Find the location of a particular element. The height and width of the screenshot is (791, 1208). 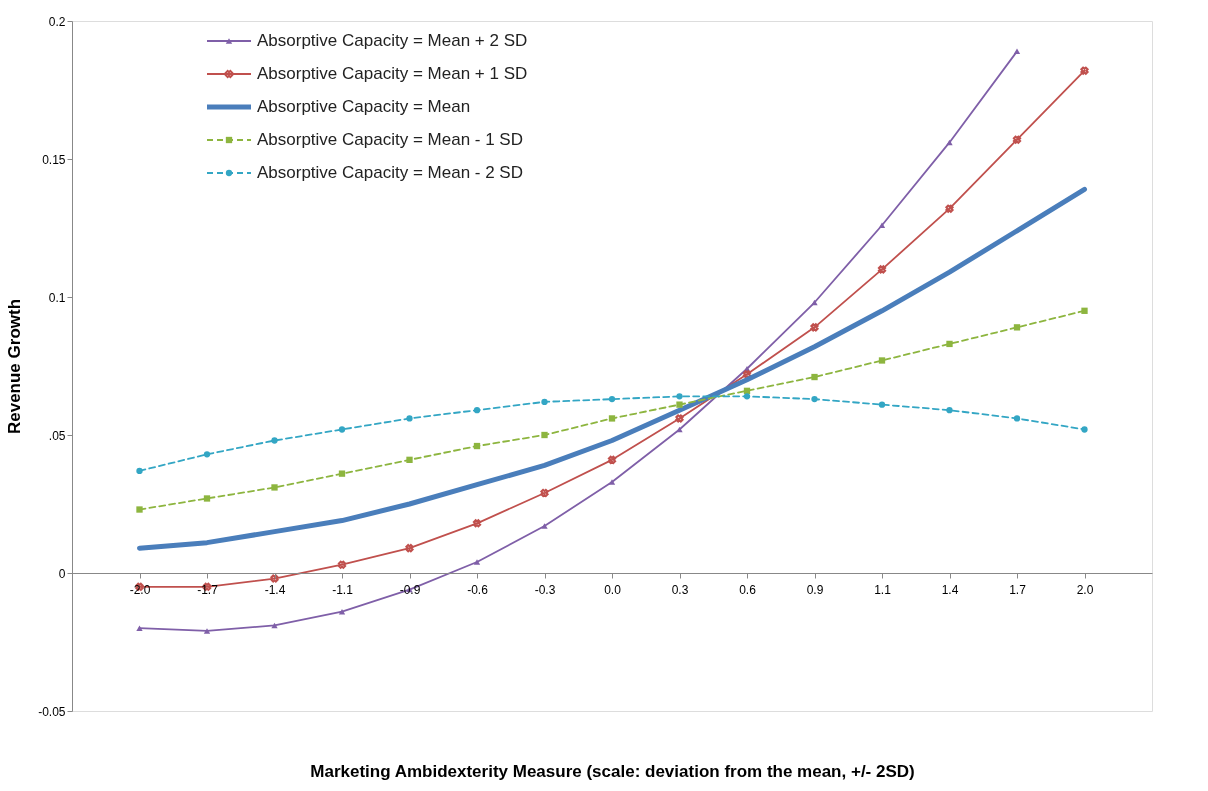

x-tick-label: -1.1 is located at coordinates (343, 589).